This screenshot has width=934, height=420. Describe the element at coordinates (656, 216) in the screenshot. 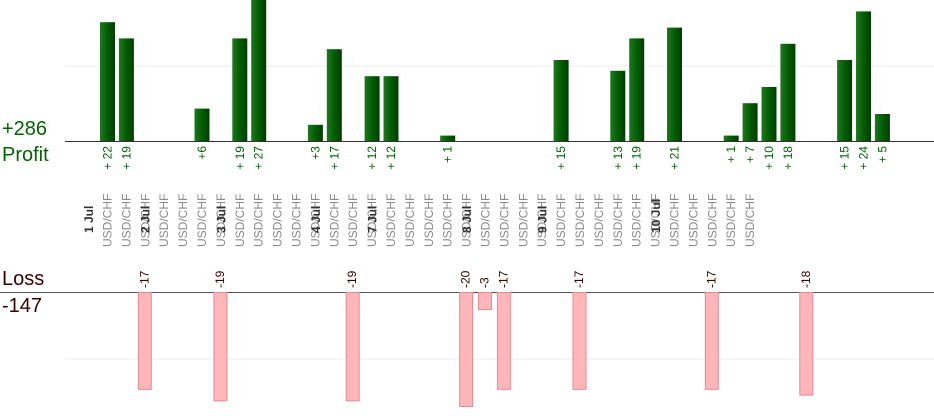

I see `day-label: 10 Jul` at that location.